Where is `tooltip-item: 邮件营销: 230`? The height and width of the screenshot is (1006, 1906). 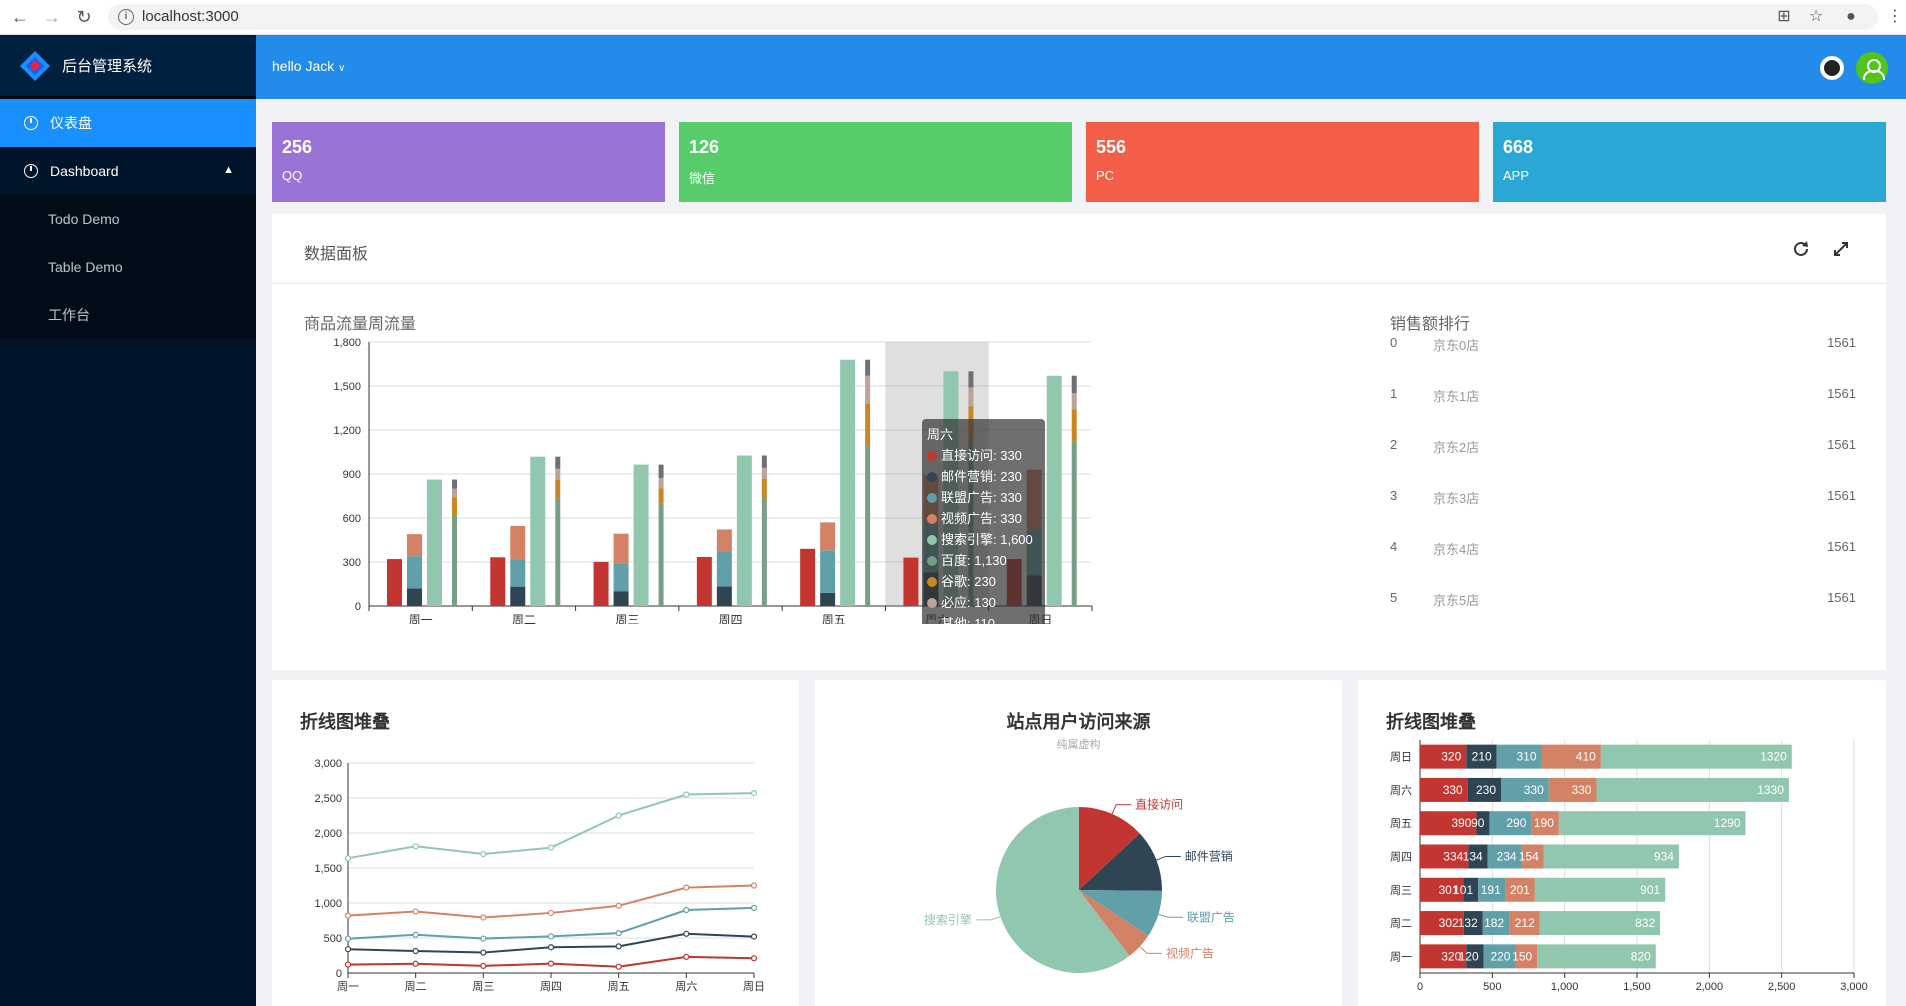
tooltip-item: 邮件营销: 230 is located at coordinates (981, 476).